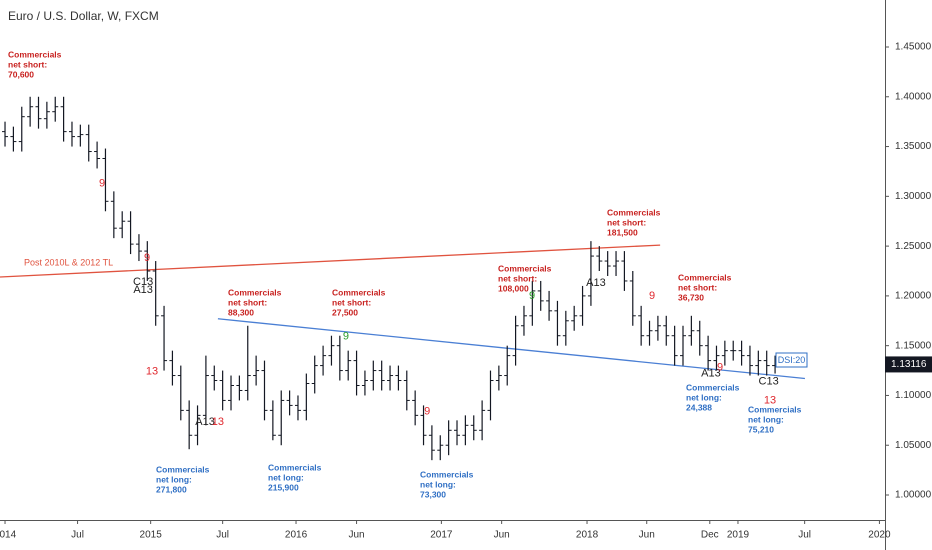 The width and height of the screenshot is (932, 550). What do you see at coordinates (691, 297) in the screenshot?
I see `annotation: 36,730` at bounding box center [691, 297].